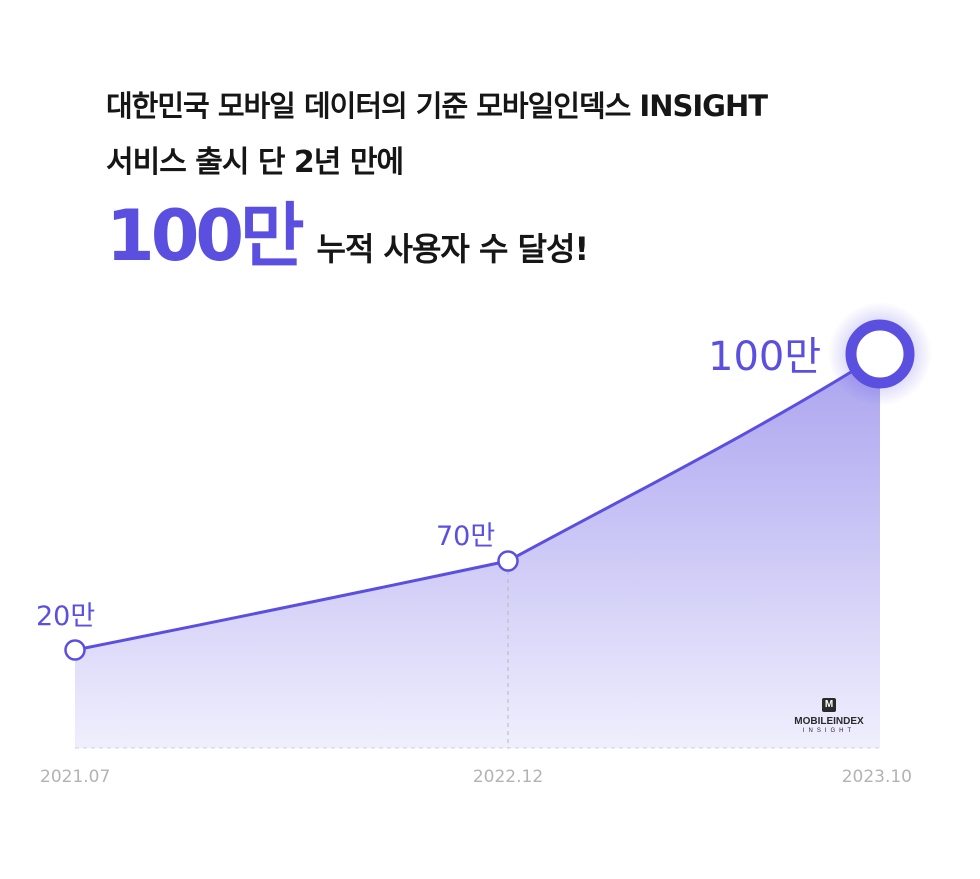 Image resolution: width=980 pixels, height=879 pixels. What do you see at coordinates (508, 777) in the screenshot?
I see `x-tick-2022.12: 2022.12` at bounding box center [508, 777].